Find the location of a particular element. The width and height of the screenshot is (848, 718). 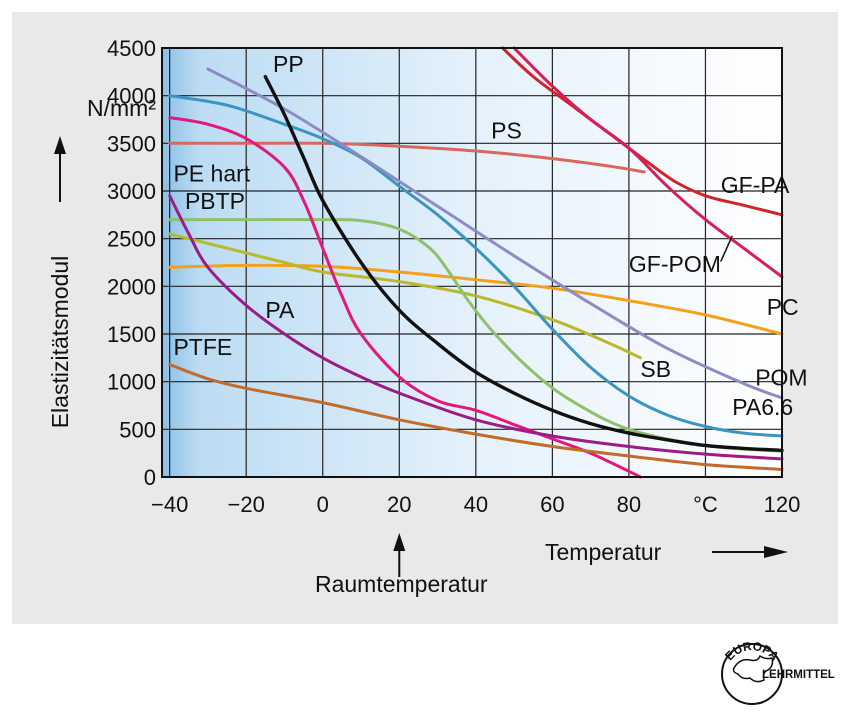

y-axis-label: Elastizitätsmodul is located at coordinates (60, 342).